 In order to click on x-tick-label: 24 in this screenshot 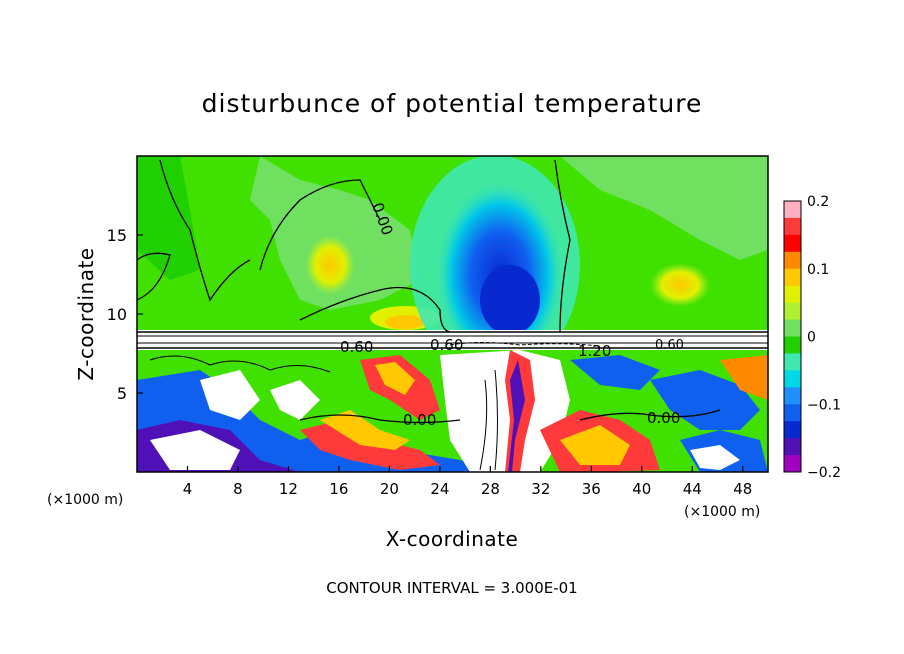, I will do `click(439, 489)`.